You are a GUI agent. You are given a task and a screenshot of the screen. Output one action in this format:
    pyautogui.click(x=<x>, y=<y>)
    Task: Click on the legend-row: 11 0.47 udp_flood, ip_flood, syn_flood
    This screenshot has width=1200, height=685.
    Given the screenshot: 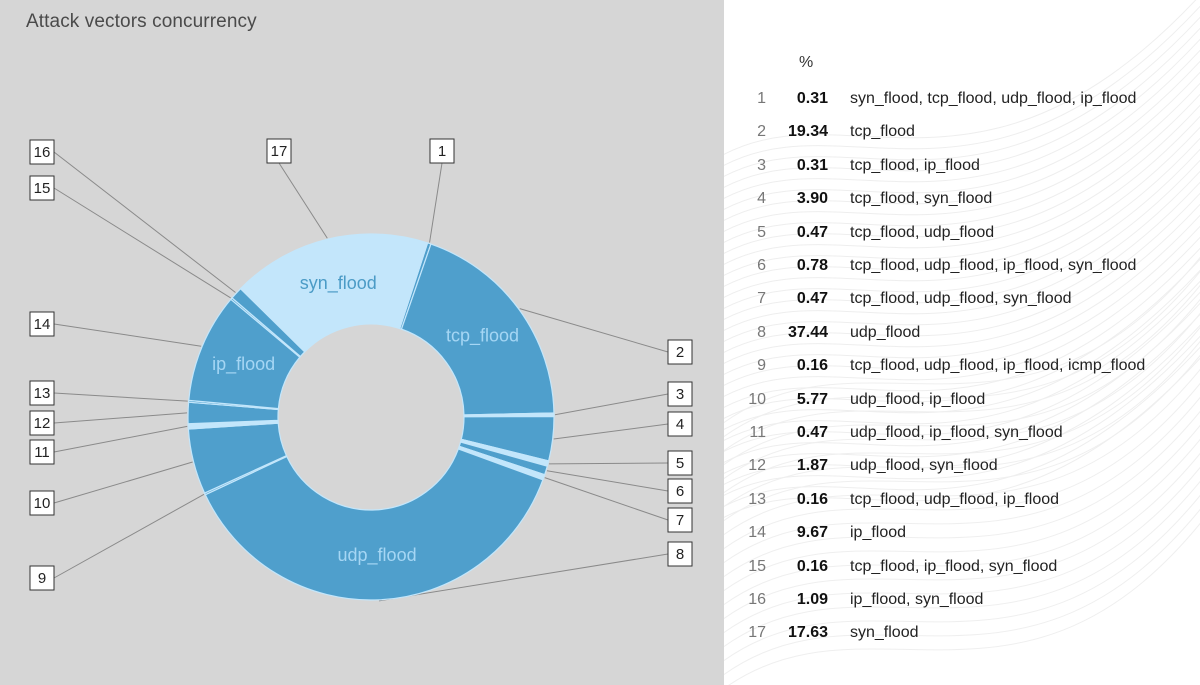 What is the action you would take?
    pyautogui.click(x=962, y=440)
    